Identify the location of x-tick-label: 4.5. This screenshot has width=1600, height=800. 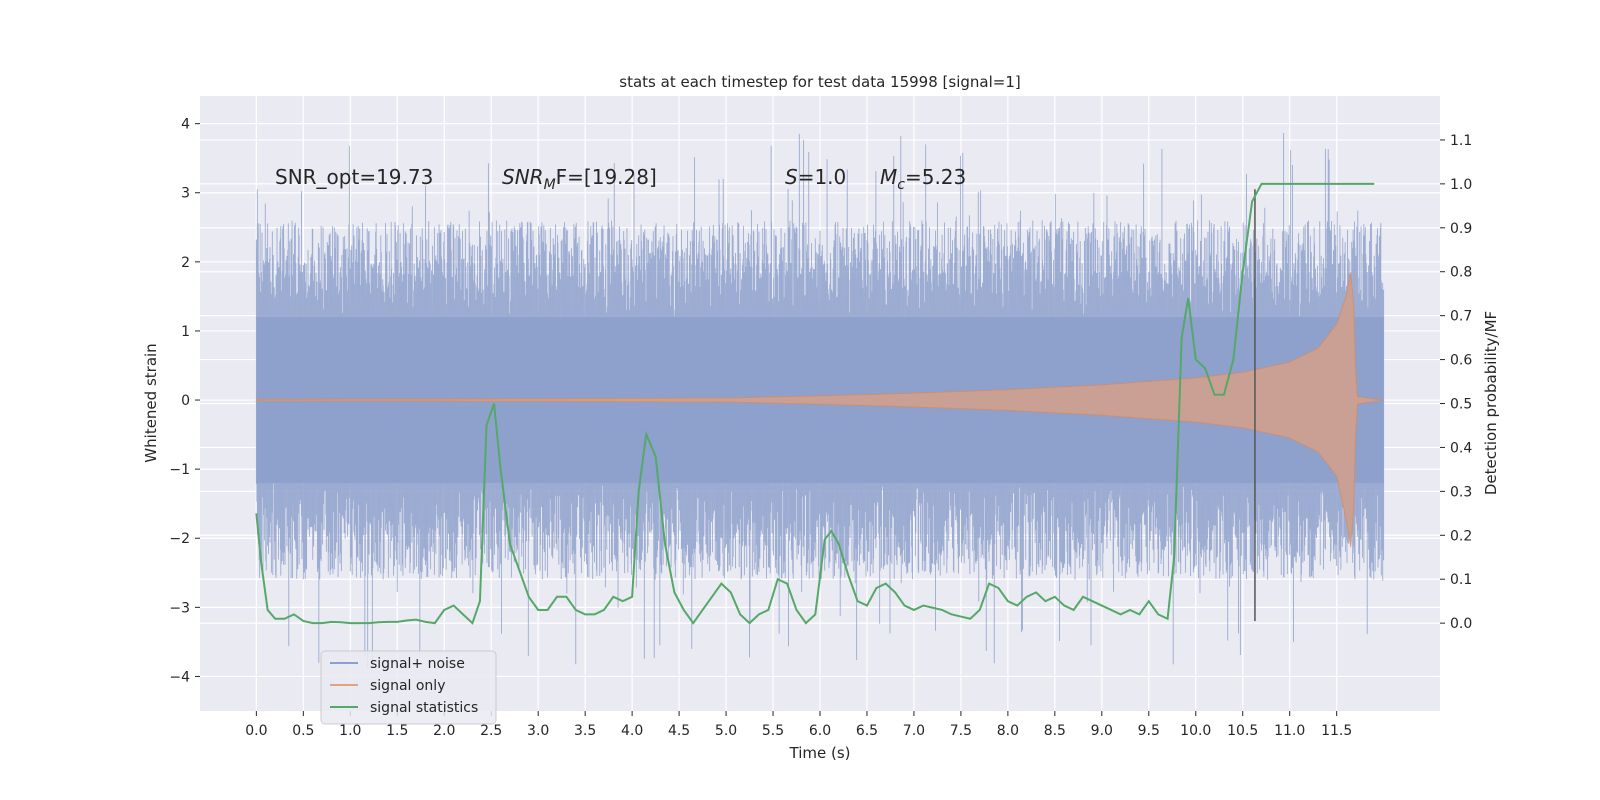
(679, 731).